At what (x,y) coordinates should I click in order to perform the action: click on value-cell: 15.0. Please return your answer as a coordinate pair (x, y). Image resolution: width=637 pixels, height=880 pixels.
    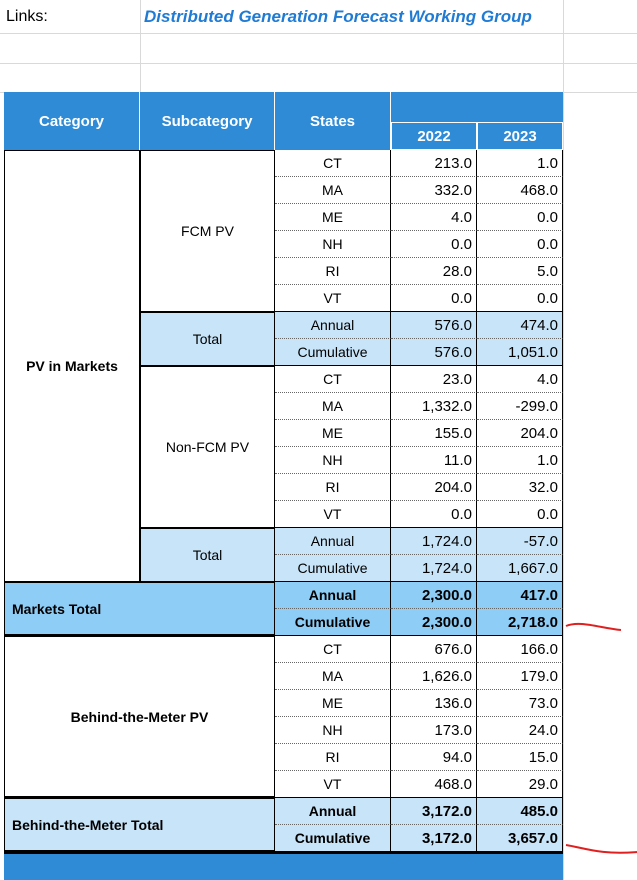
    Looking at the image, I should click on (520, 757).